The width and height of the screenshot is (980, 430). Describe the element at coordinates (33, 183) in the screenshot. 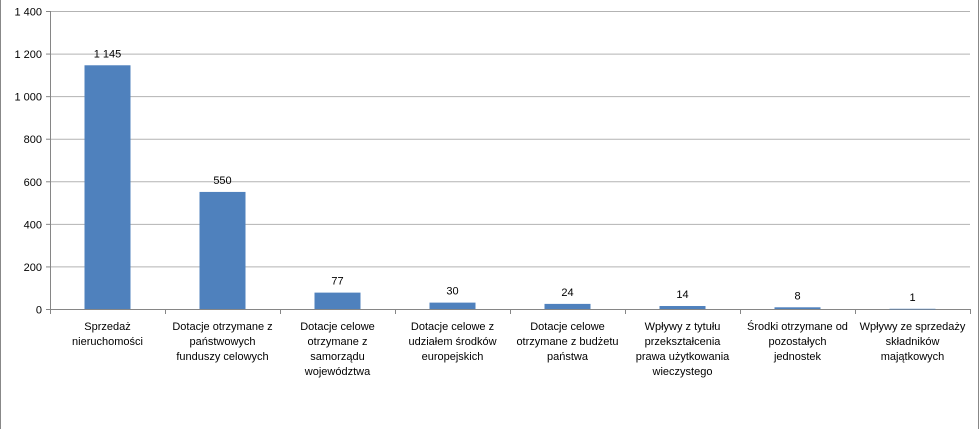

I see `y-tick-label: 600` at that location.